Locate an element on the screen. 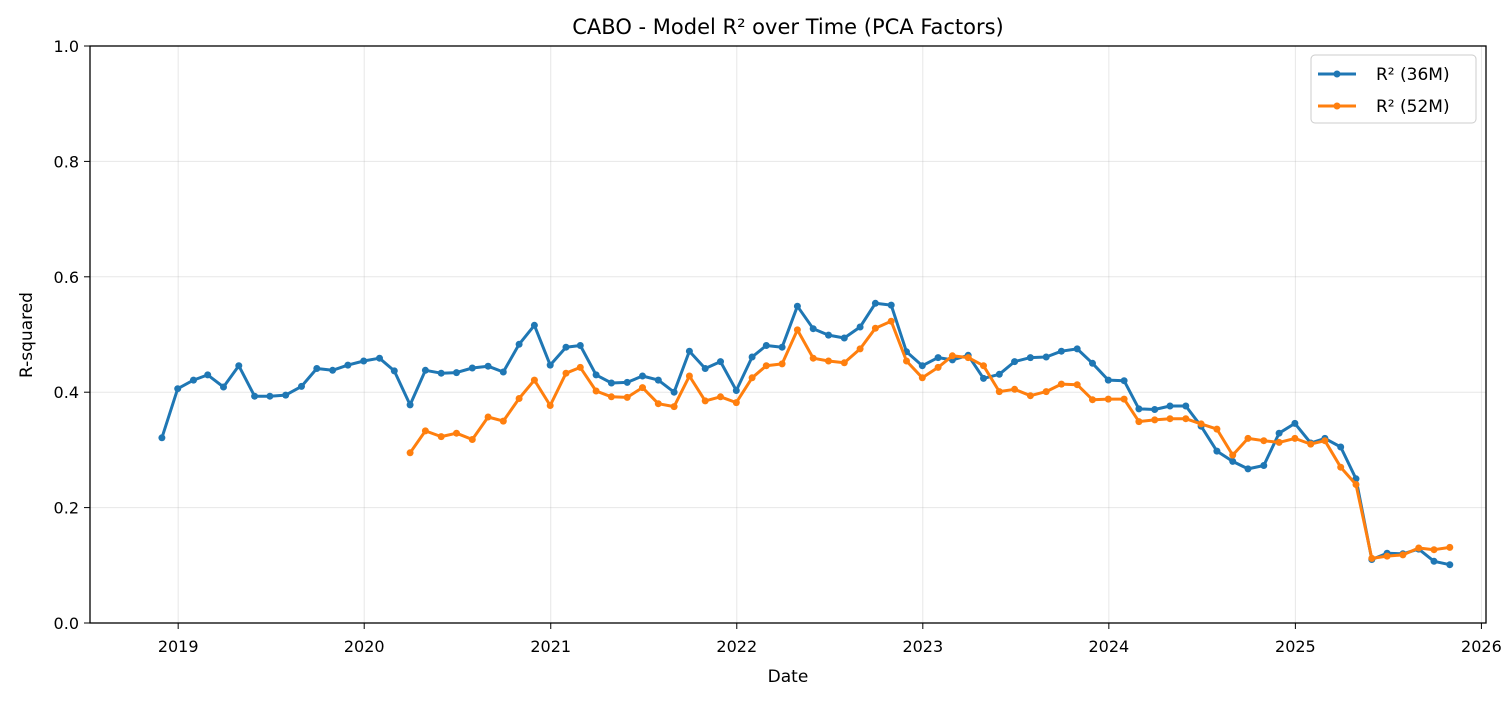  x-tick-label: 2022 is located at coordinates (736, 646).